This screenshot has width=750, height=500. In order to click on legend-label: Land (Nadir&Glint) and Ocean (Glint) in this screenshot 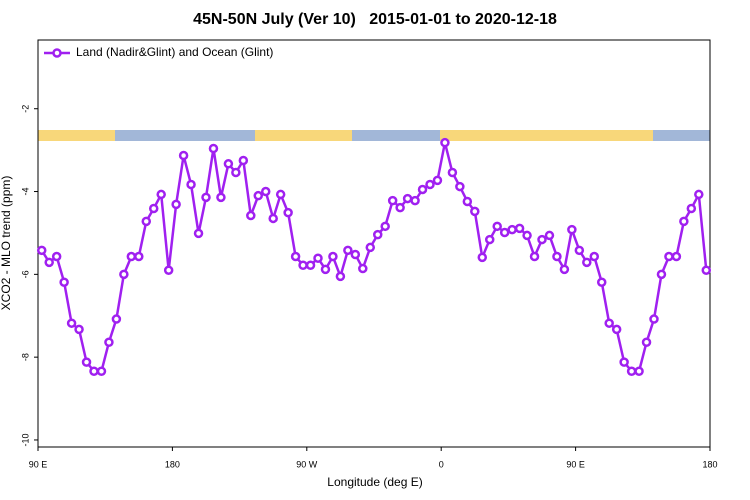, I will do `click(174, 52)`.